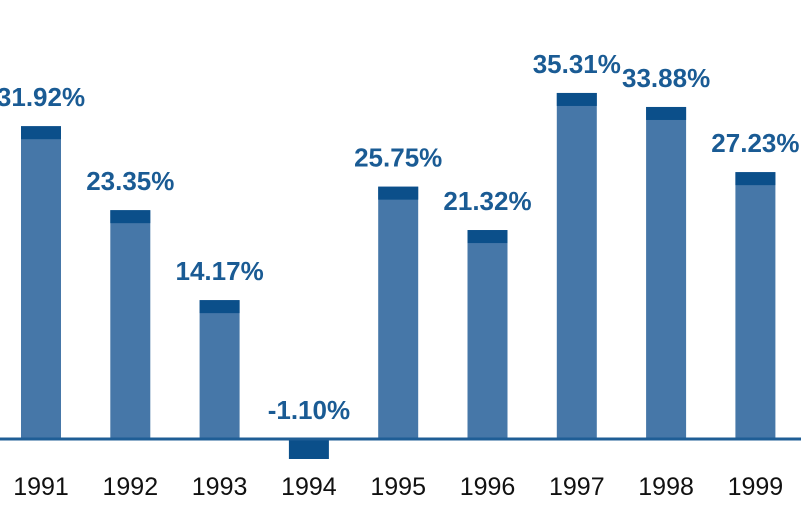 The image size is (801, 505). I want to click on bar-1997, so click(576, 265).